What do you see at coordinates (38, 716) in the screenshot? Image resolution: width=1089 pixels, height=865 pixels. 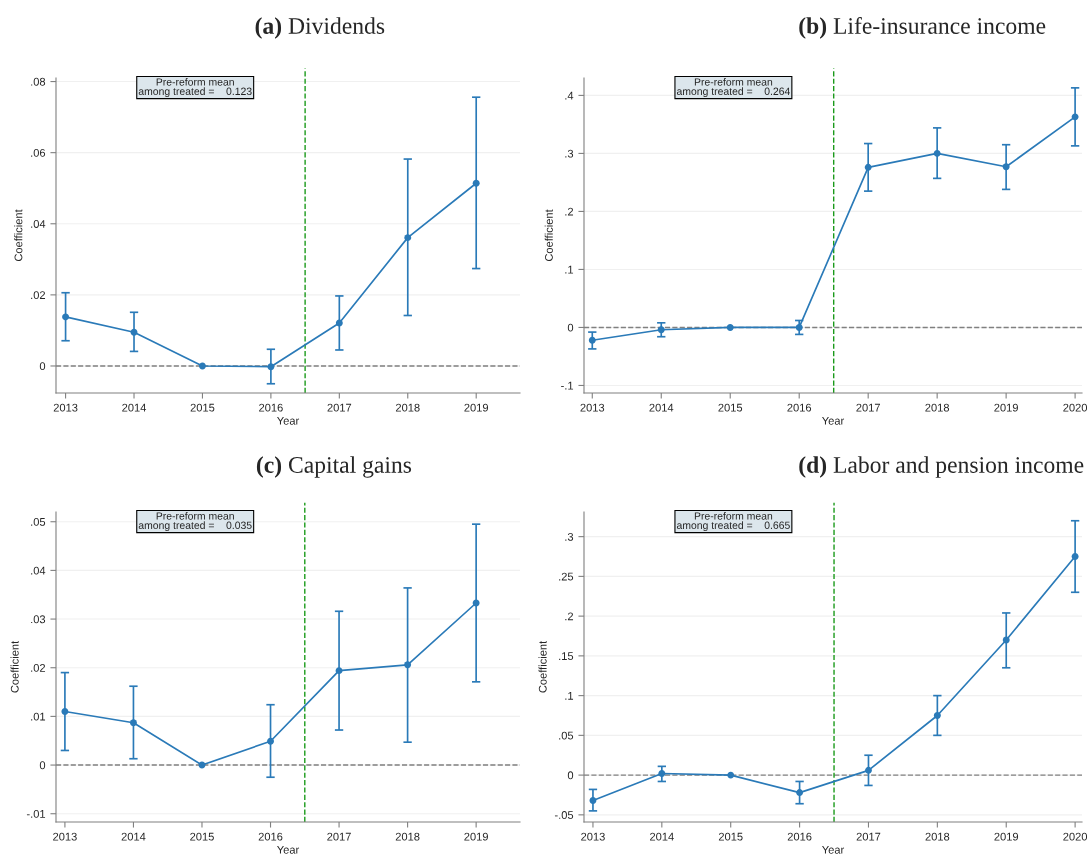 I see `y-tick-label: .01` at bounding box center [38, 716].